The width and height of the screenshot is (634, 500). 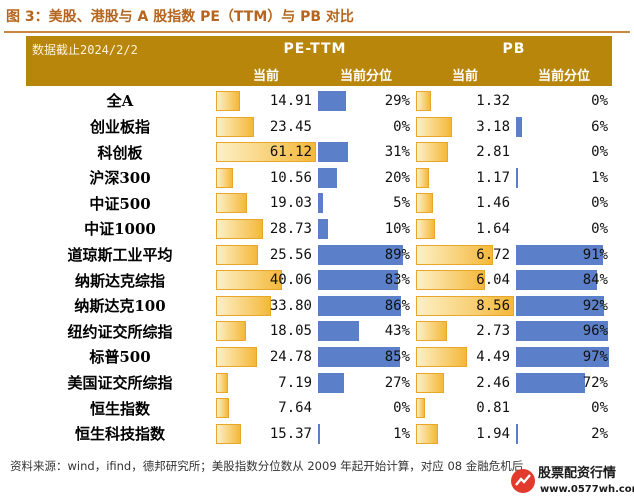 What do you see at coordinates (465, 434) in the screenshot?
I see `pb-current-cell: 1.94` at bounding box center [465, 434].